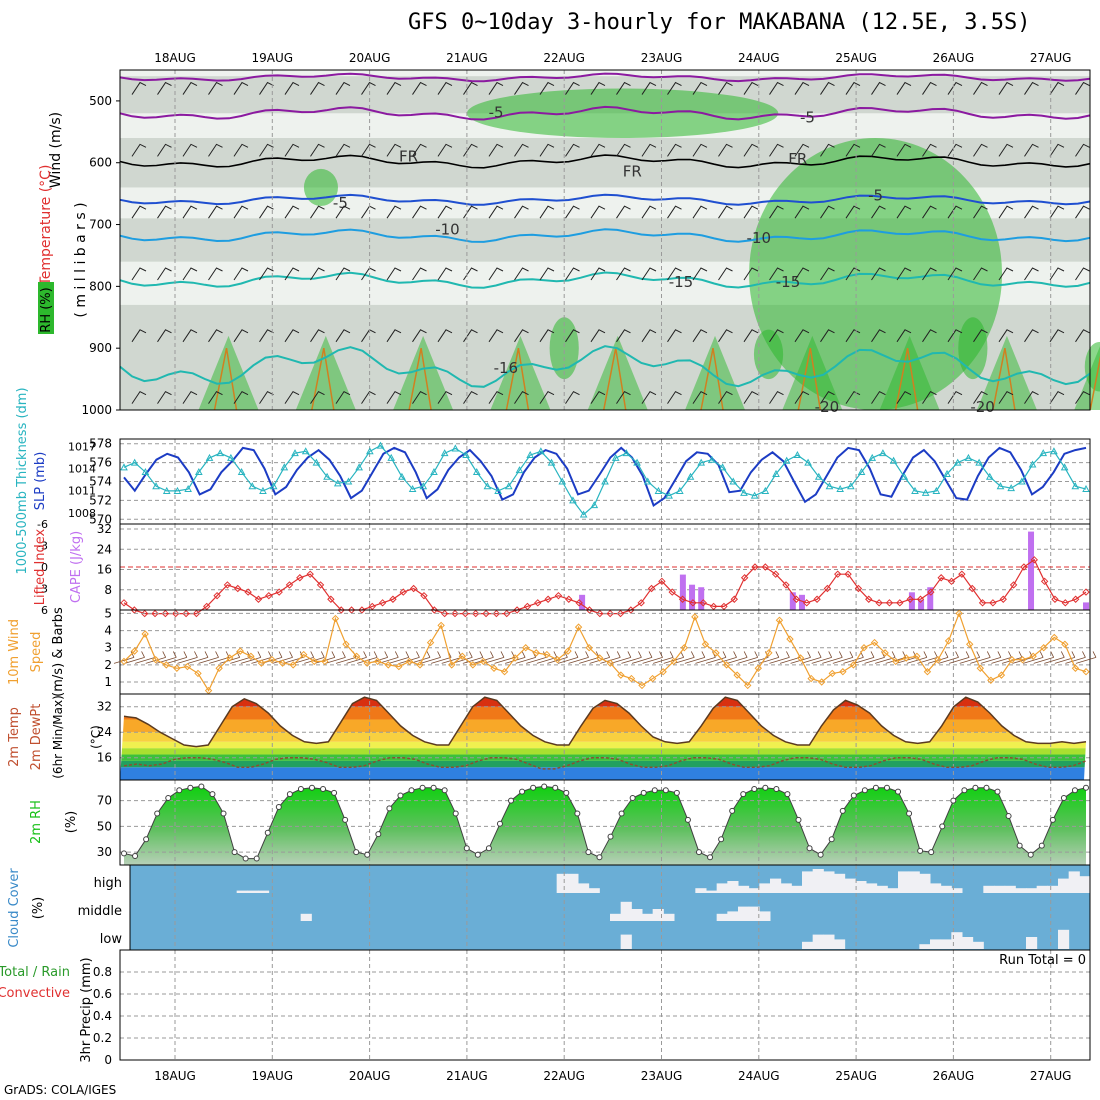 The width and height of the screenshot is (1100, 1100). I want to click on contour-label: FR, so click(797, 159).